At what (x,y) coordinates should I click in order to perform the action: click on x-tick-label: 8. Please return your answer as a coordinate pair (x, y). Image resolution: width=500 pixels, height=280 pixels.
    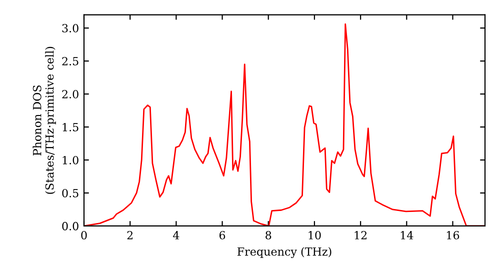
    Looking at the image, I should click on (269, 235).